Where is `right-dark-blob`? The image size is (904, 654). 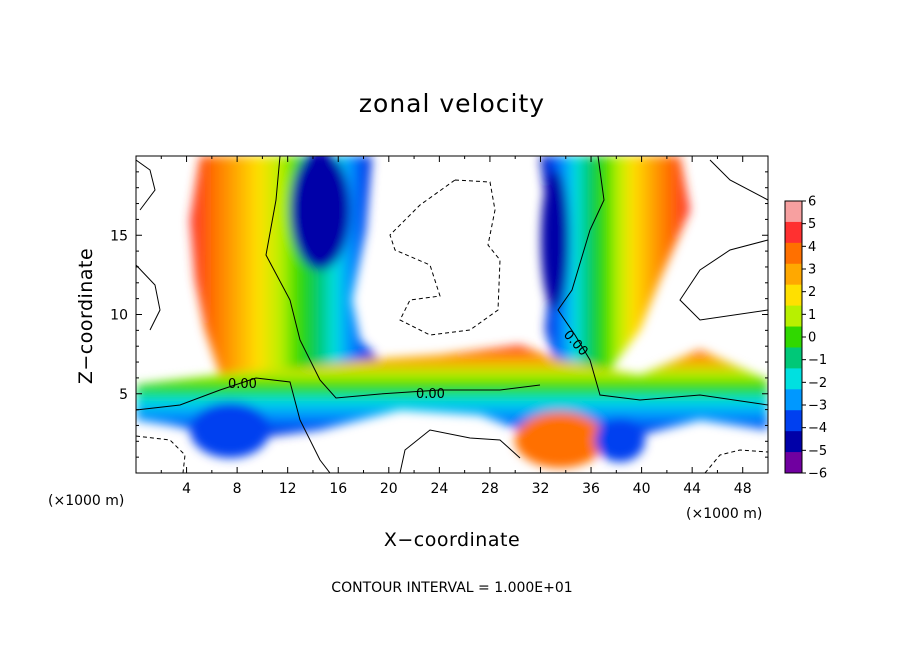 right-dark-blob is located at coordinates (555, 240).